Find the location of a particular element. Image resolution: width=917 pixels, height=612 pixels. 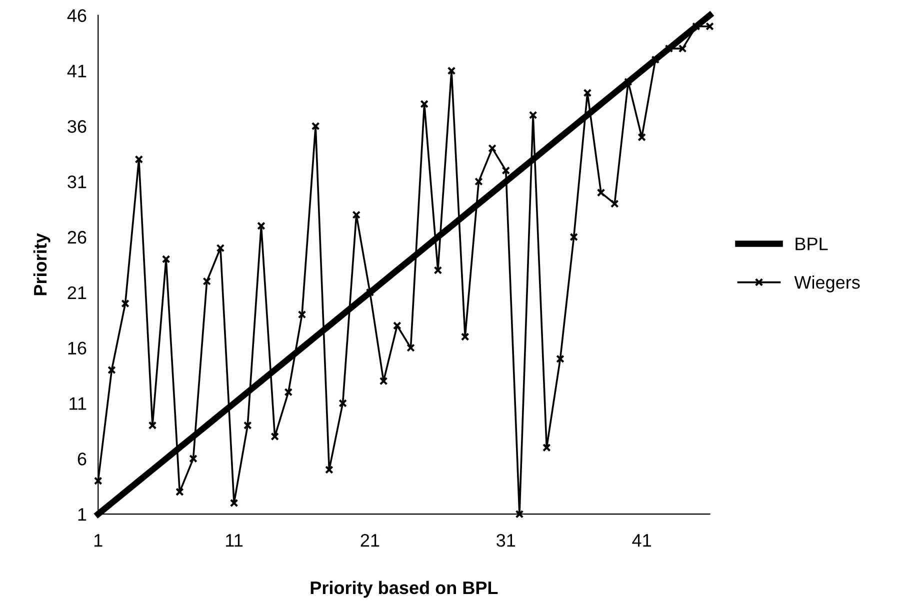

y-tick-label: 21 is located at coordinates (77, 292).